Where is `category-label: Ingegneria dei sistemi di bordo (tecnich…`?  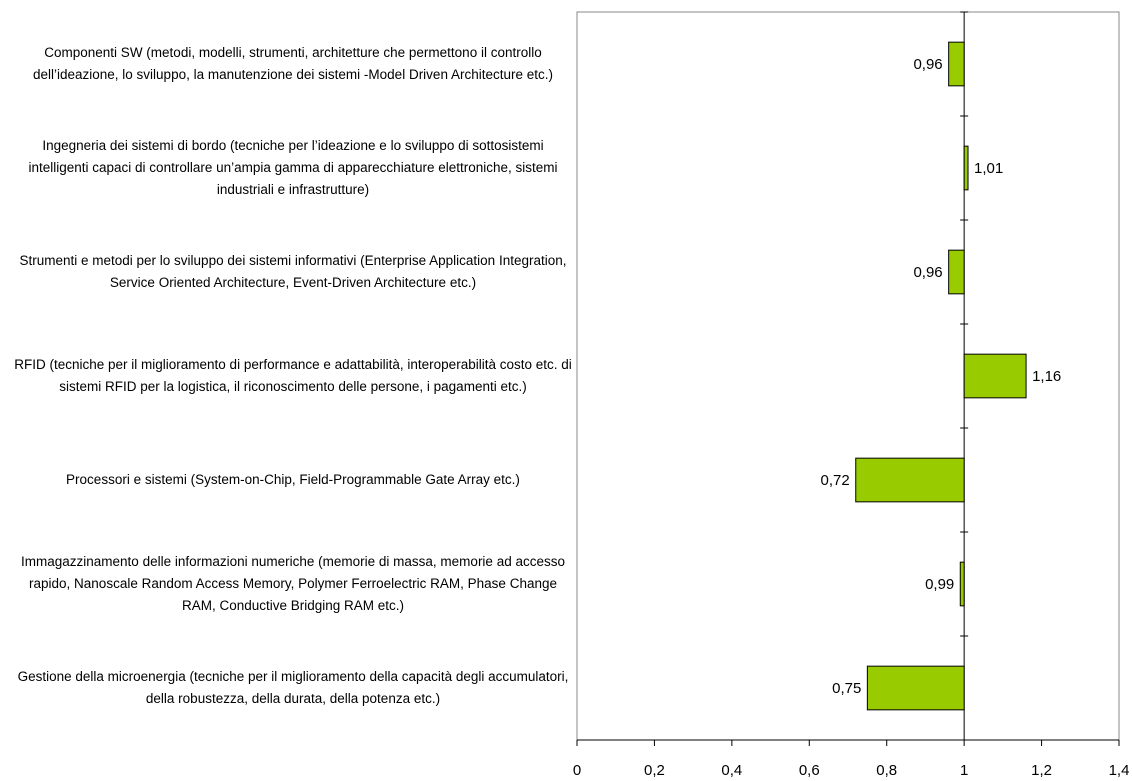
category-label: Ingegneria dei sistemi di bordo (tecnich… is located at coordinates (293, 167).